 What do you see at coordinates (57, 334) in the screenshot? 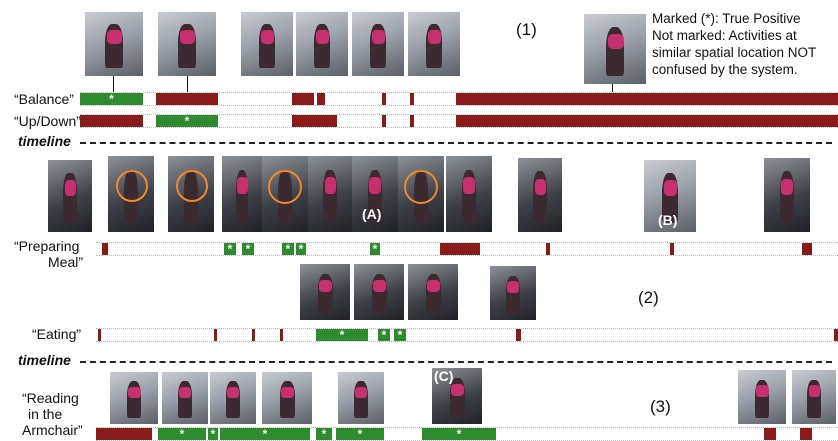
I see `row-label-eating: “Eating”` at bounding box center [57, 334].